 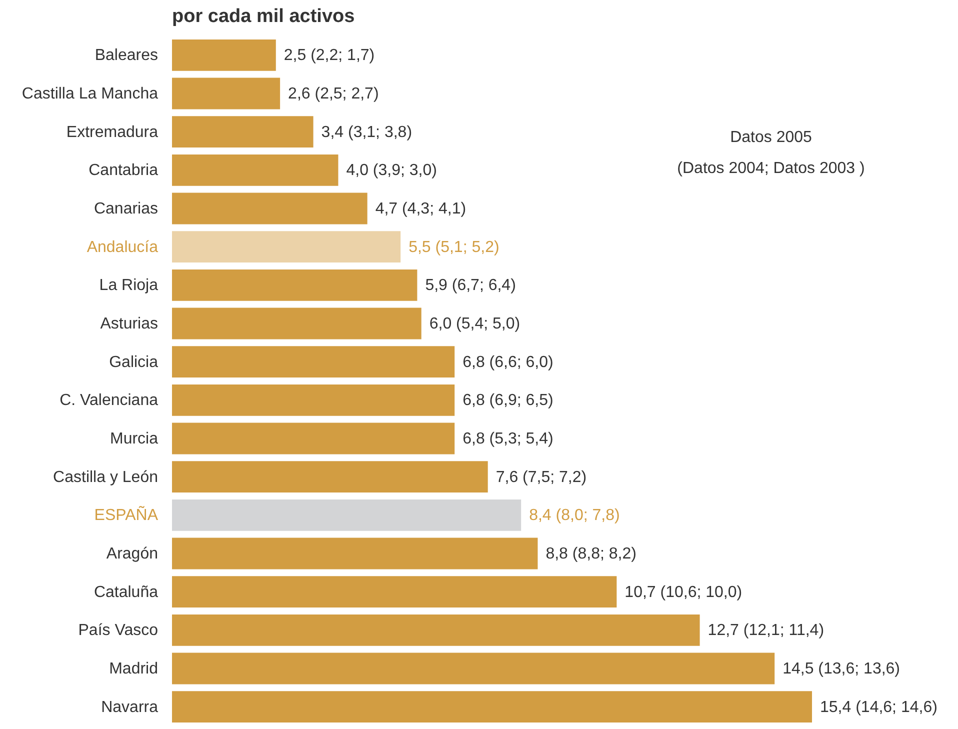 What do you see at coordinates (470, 285) in the screenshot?
I see `data-label: 5,9 (6,7; 6,4)` at bounding box center [470, 285].